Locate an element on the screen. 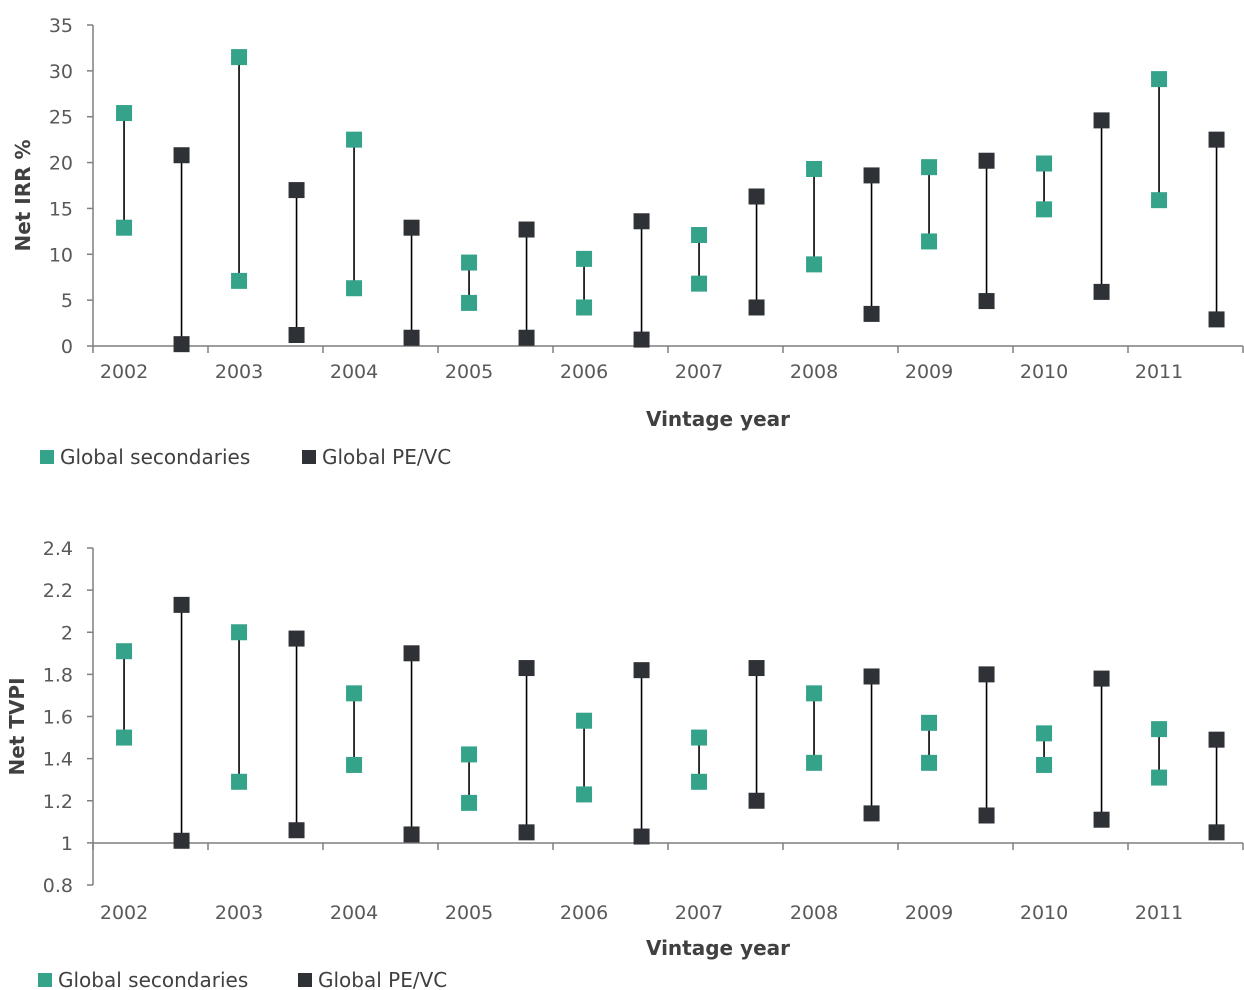 This screenshot has width=1244, height=990. x-tick-label: 2008 is located at coordinates (814, 372).